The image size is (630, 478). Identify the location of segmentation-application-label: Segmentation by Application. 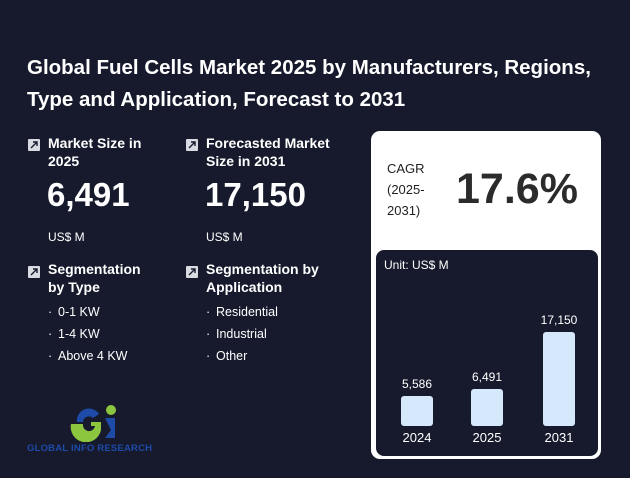
(262, 278).